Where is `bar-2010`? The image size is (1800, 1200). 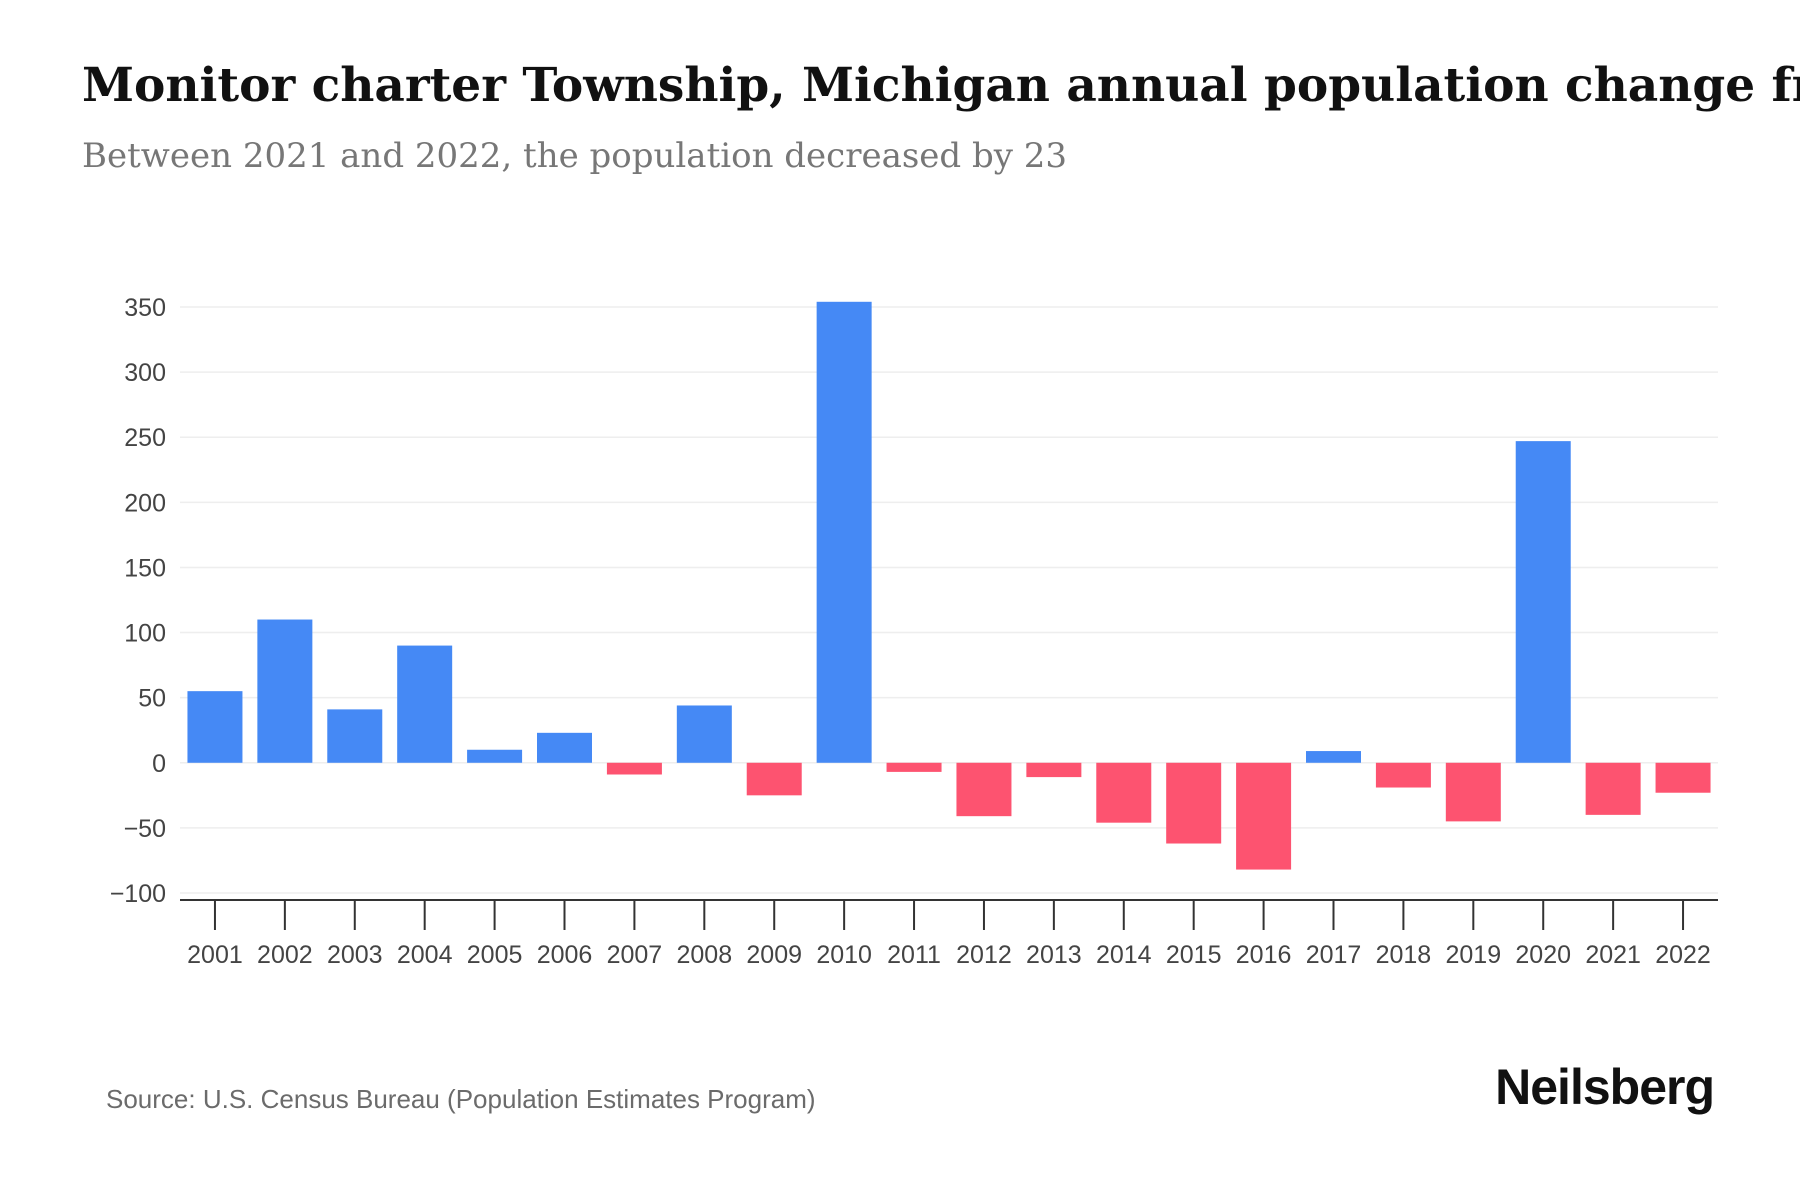 bar-2010 is located at coordinates (844, 532).